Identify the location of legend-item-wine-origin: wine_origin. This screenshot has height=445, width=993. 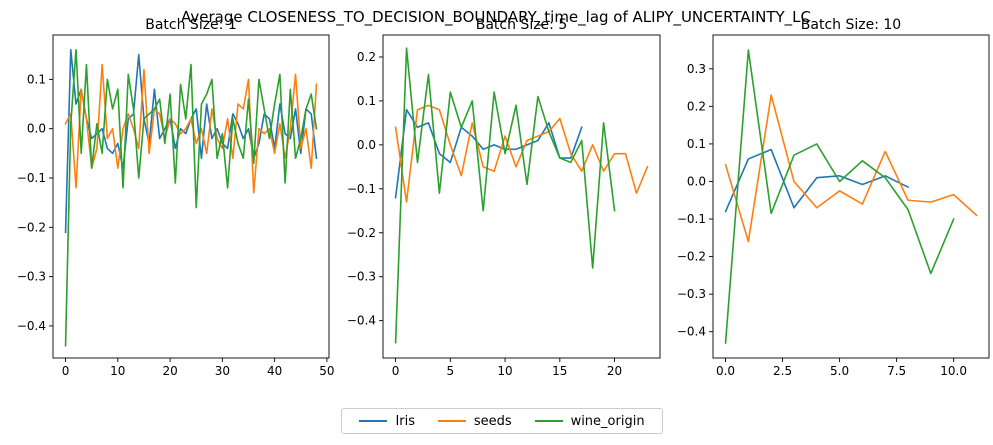
(589, 421).